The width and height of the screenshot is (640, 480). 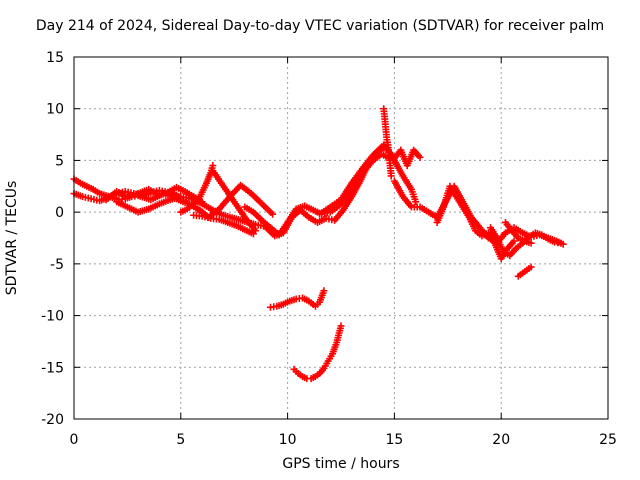 I want to click on x-tick-label: 20, so click(x=501, y=440).